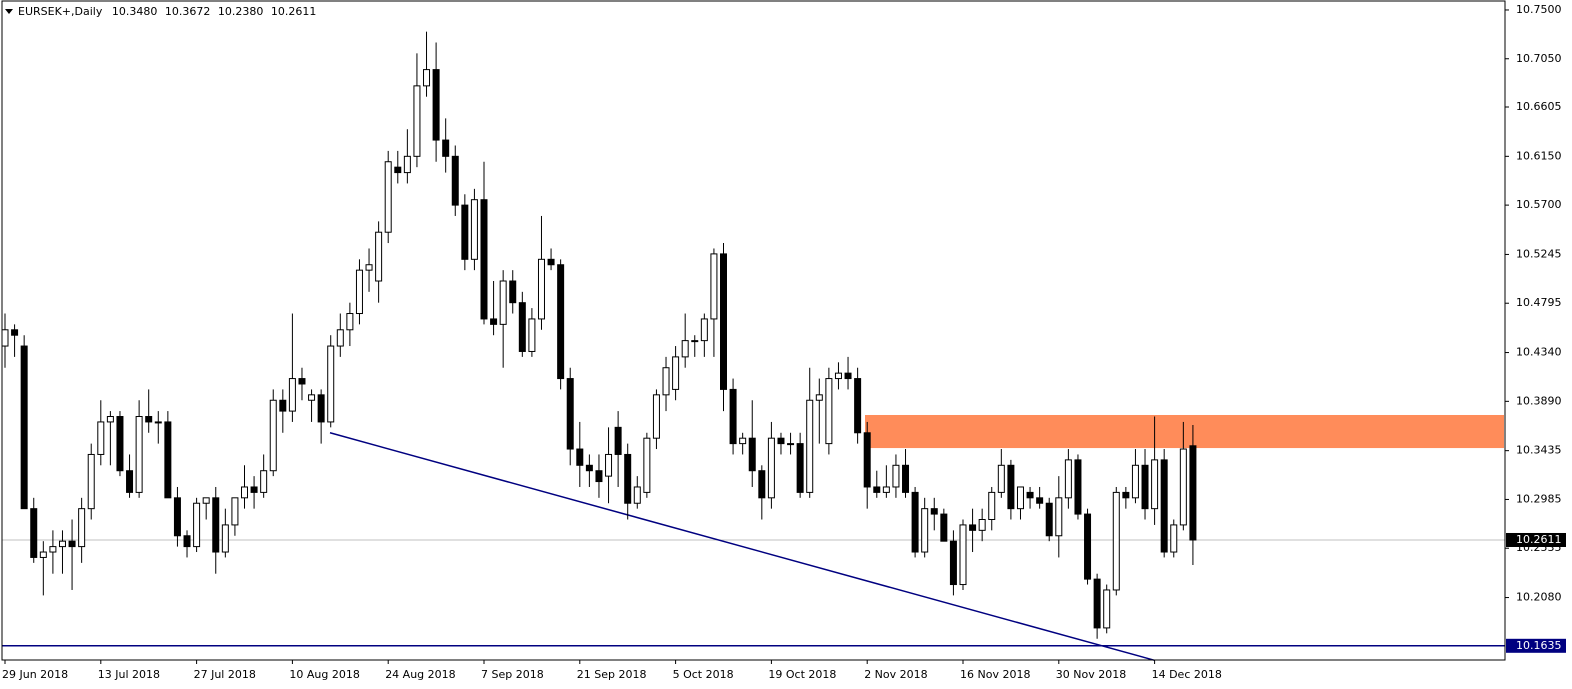 The image size is (1572, 689). Describe the element at coordinates (135, 11) in the screenshot. I see `open-label: 10.3480` at that location.